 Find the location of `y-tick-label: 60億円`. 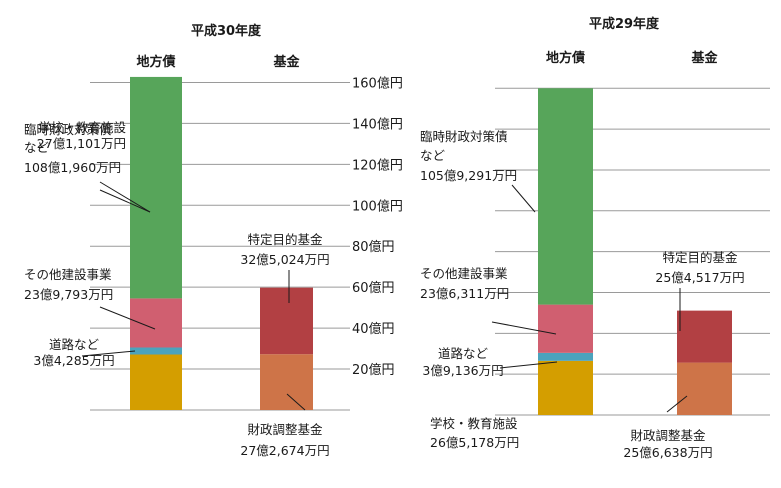

y-tick-label: 60億円 is located at coordinates (373, 288).